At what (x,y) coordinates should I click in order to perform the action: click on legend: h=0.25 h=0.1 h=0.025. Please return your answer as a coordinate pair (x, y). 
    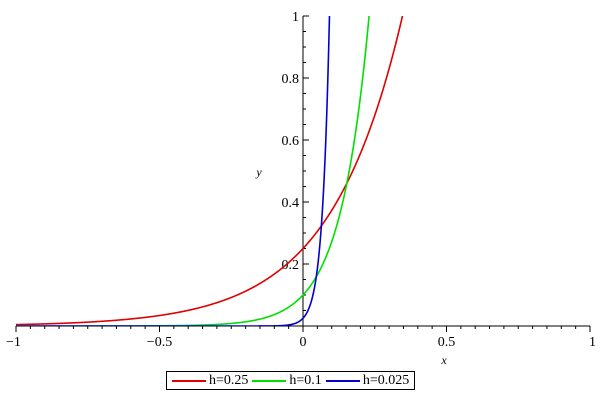
    Looking at the image, I should click on (291, 380).